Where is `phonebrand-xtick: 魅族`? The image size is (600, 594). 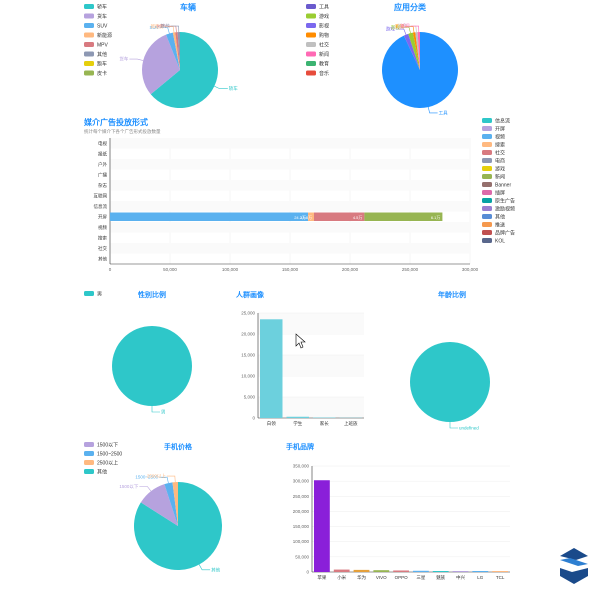
phonebrand-xtick: 魅族 is located at coordinates (440, 577).